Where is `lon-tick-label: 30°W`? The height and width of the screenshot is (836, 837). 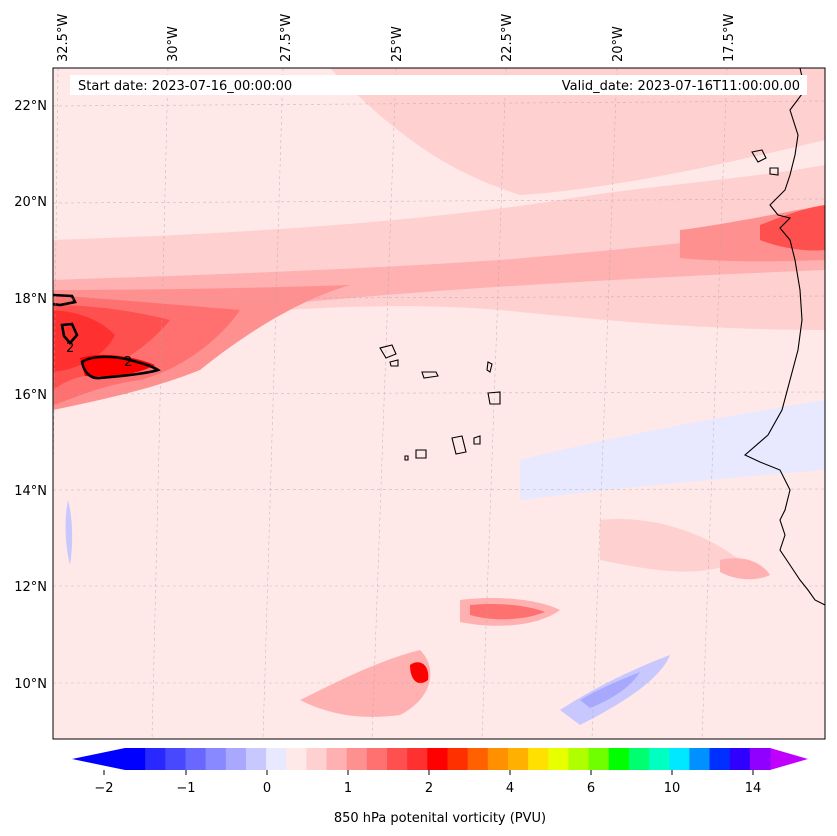
lon-tick-label: 30°W is located at coordinates (173, 44).